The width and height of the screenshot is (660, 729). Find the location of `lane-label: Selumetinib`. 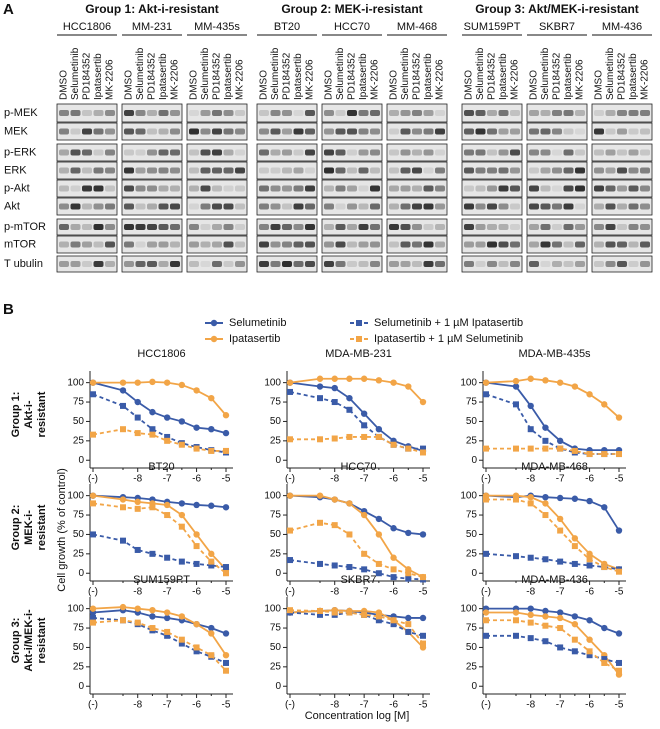

lane-label: Selumetinib is located at coordinates (545, 73).